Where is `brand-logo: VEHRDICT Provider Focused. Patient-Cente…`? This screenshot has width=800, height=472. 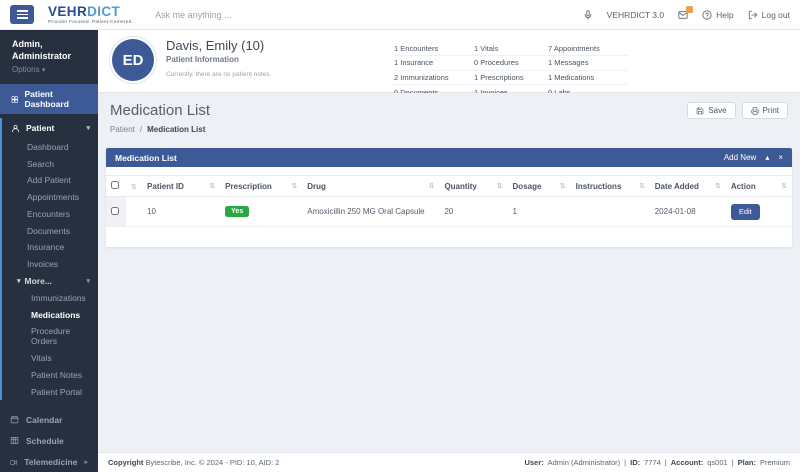
brand-logo: VEHRDICT Provider Focused. Patient-Cente… is located at coordinates (90, 14).